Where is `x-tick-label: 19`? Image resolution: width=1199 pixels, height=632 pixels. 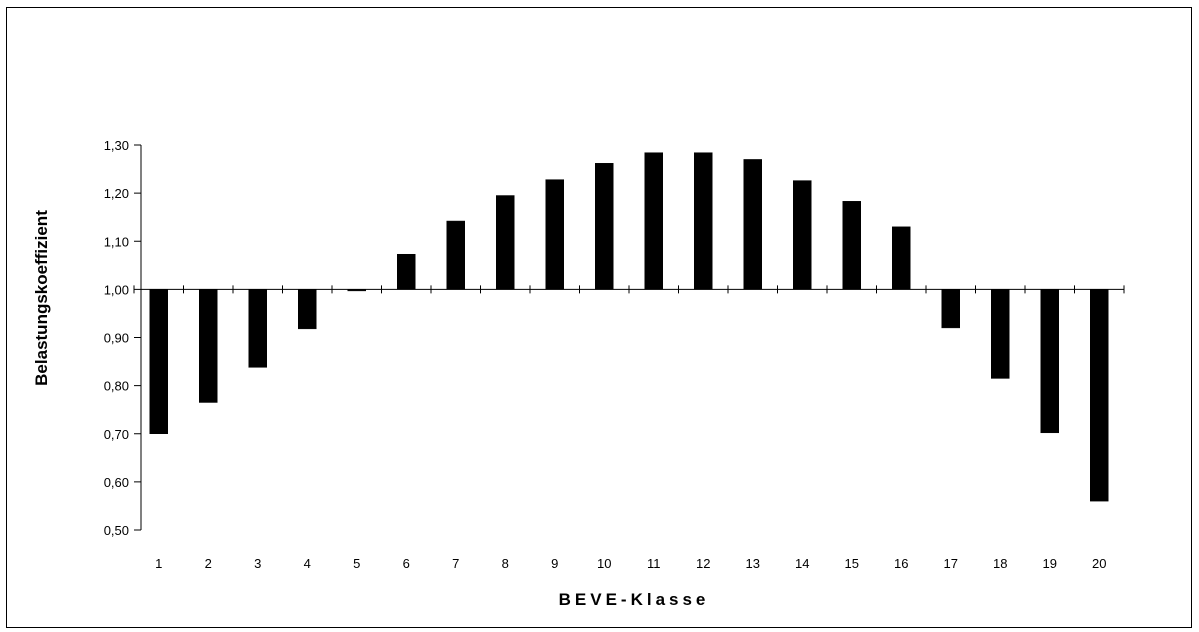
x-tick-label: 19 is located at coordinates (1050, 563).